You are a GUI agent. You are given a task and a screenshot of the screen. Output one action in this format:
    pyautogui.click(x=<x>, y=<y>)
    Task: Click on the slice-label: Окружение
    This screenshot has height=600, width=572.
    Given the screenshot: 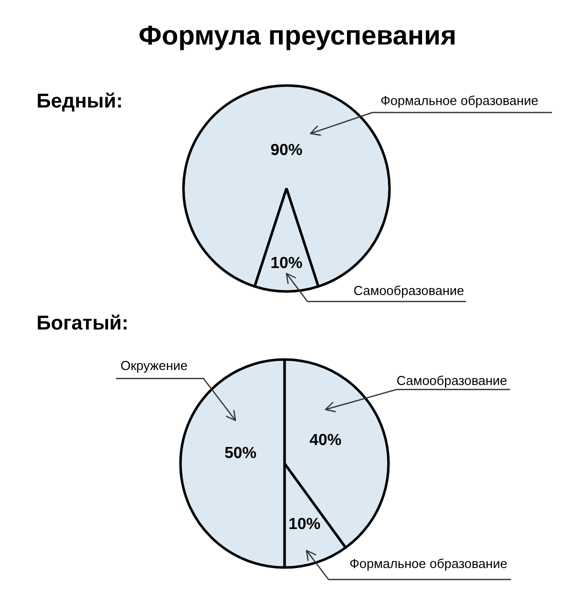 What is the action you would take?
    pyautogui.click(x=154, y=365)
    